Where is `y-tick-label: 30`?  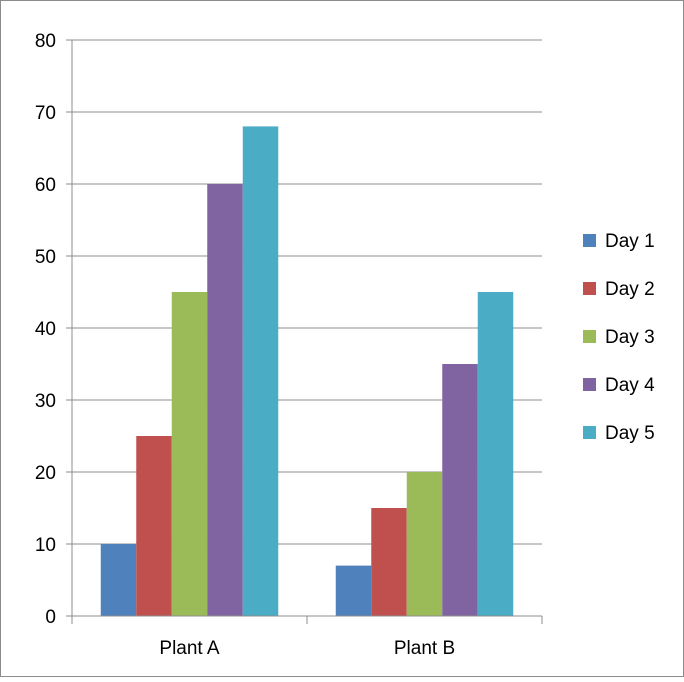 y-tick-label: 30 is located at coordinates (45, 401).